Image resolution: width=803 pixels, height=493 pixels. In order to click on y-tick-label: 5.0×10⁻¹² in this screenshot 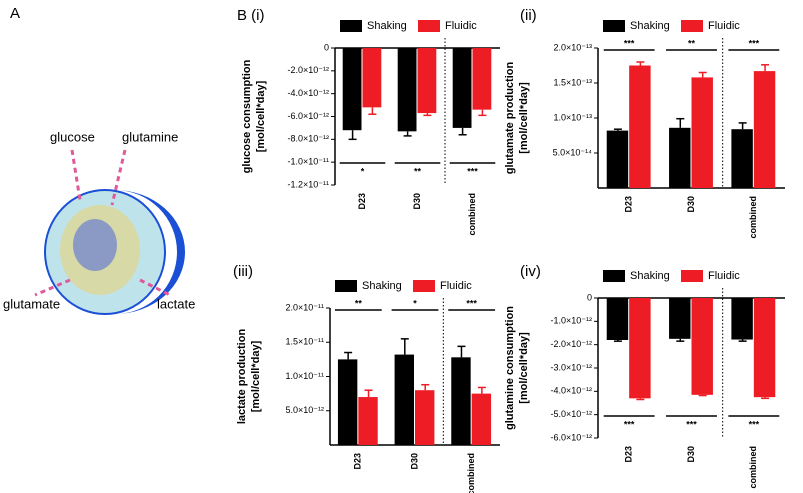, I will do `click(304, 410)`.